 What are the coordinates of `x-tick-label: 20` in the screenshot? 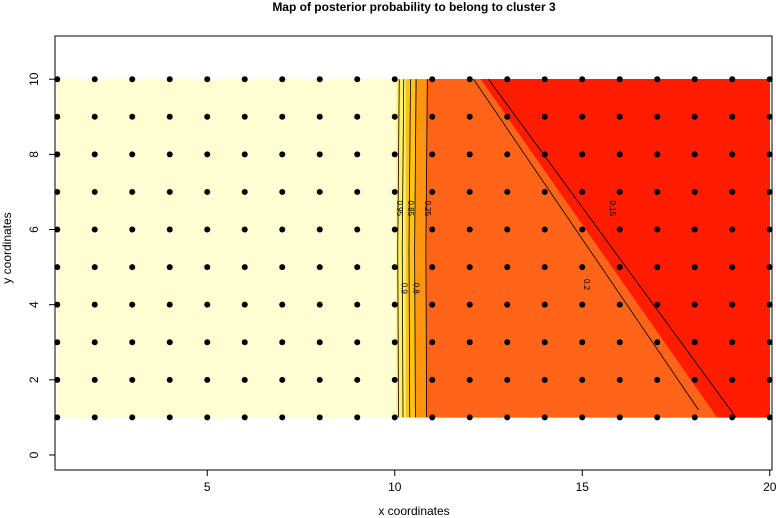 It's located at (769, 487).